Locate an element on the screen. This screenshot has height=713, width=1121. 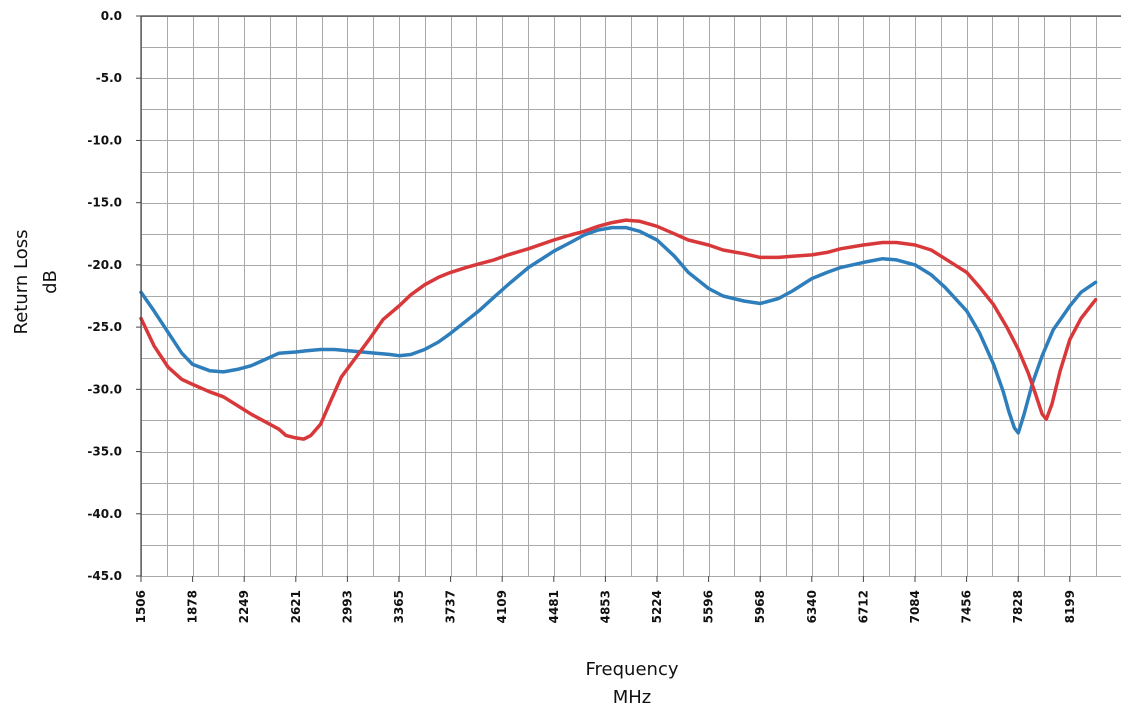
y-tick-label: -30.0 is located at coordinates (104, 389).